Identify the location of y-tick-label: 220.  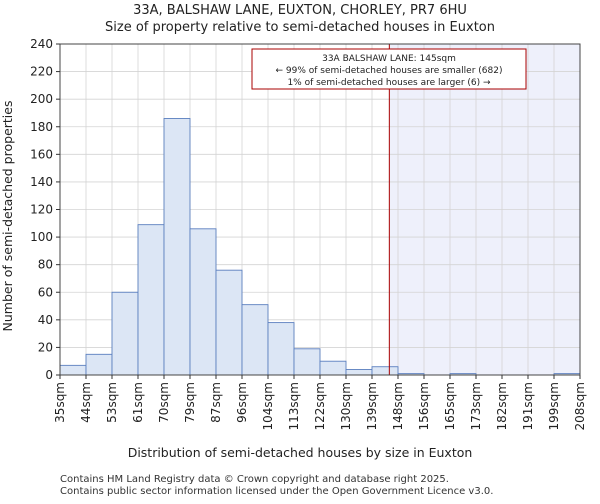
(41, 72).